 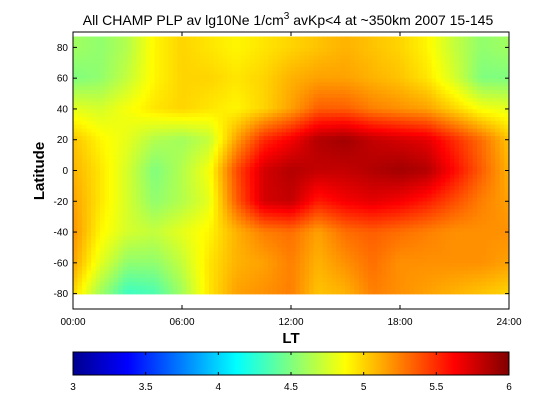 What do you see at coordinates (391, 20) in the screenshot?
I see `title-suffix: avKp<4 at ~350km 2007 15-145` at bounding box center [391, 20].